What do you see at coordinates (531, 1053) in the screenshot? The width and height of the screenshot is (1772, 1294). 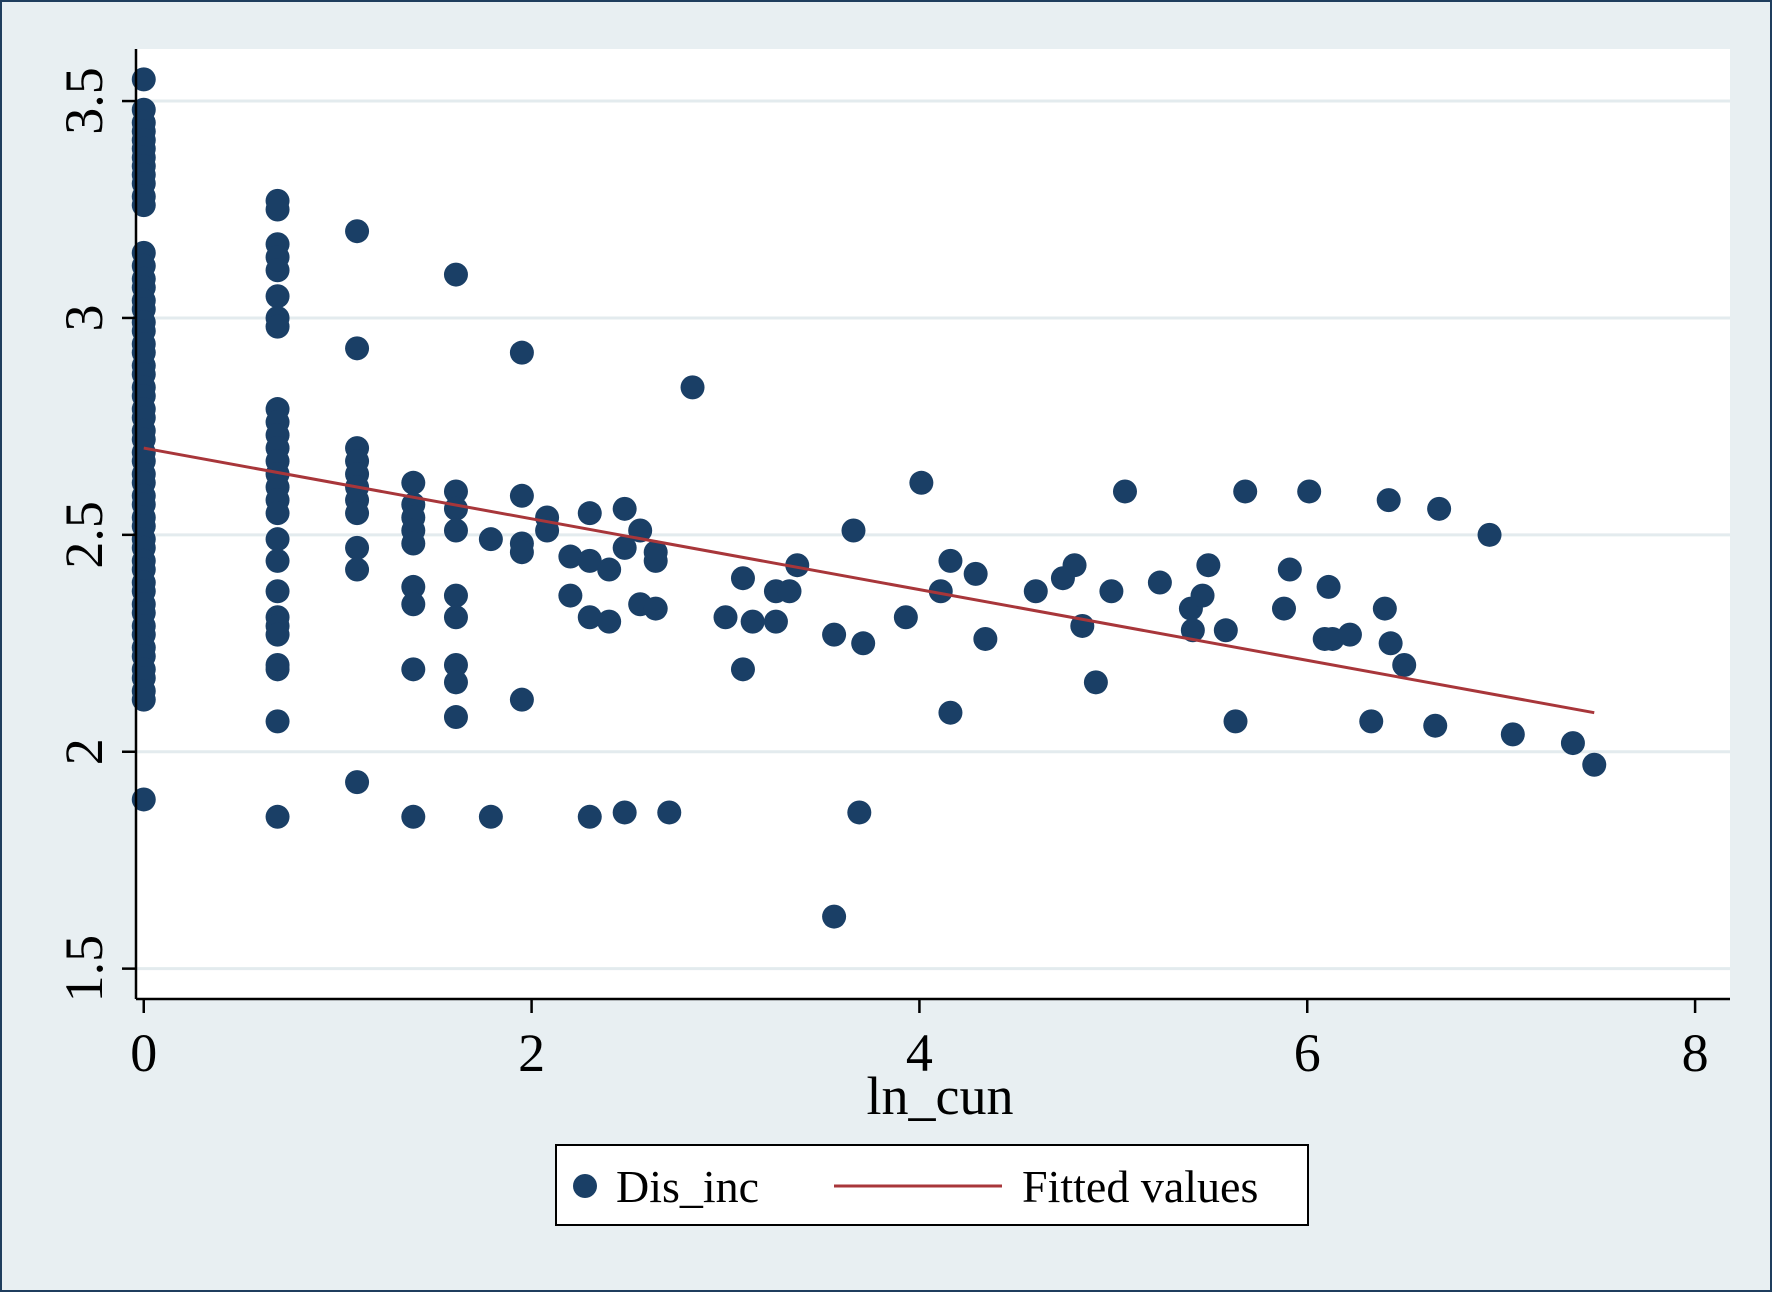 I see `x-tick-label: 2` at bounding box center [531, 1053].